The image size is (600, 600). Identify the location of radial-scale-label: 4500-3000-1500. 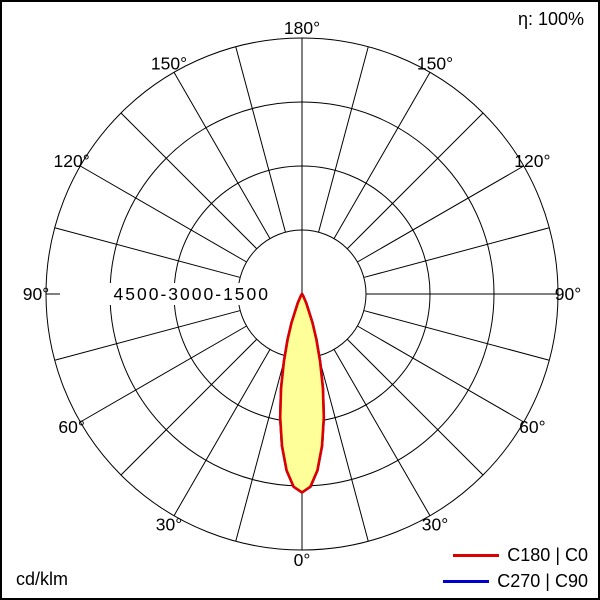
(192, 294).